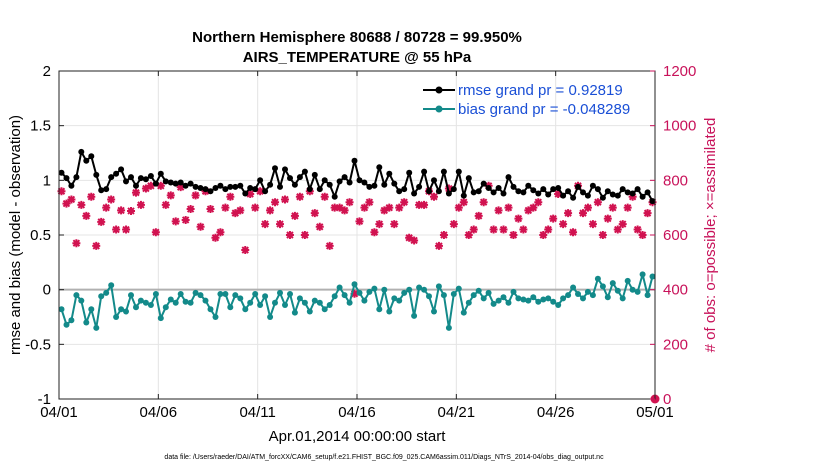  What do you see at coordinates (38, 344) in the screenshot?
I see `y-tick-label-left: -0.5` at bounding box center [38, 344].